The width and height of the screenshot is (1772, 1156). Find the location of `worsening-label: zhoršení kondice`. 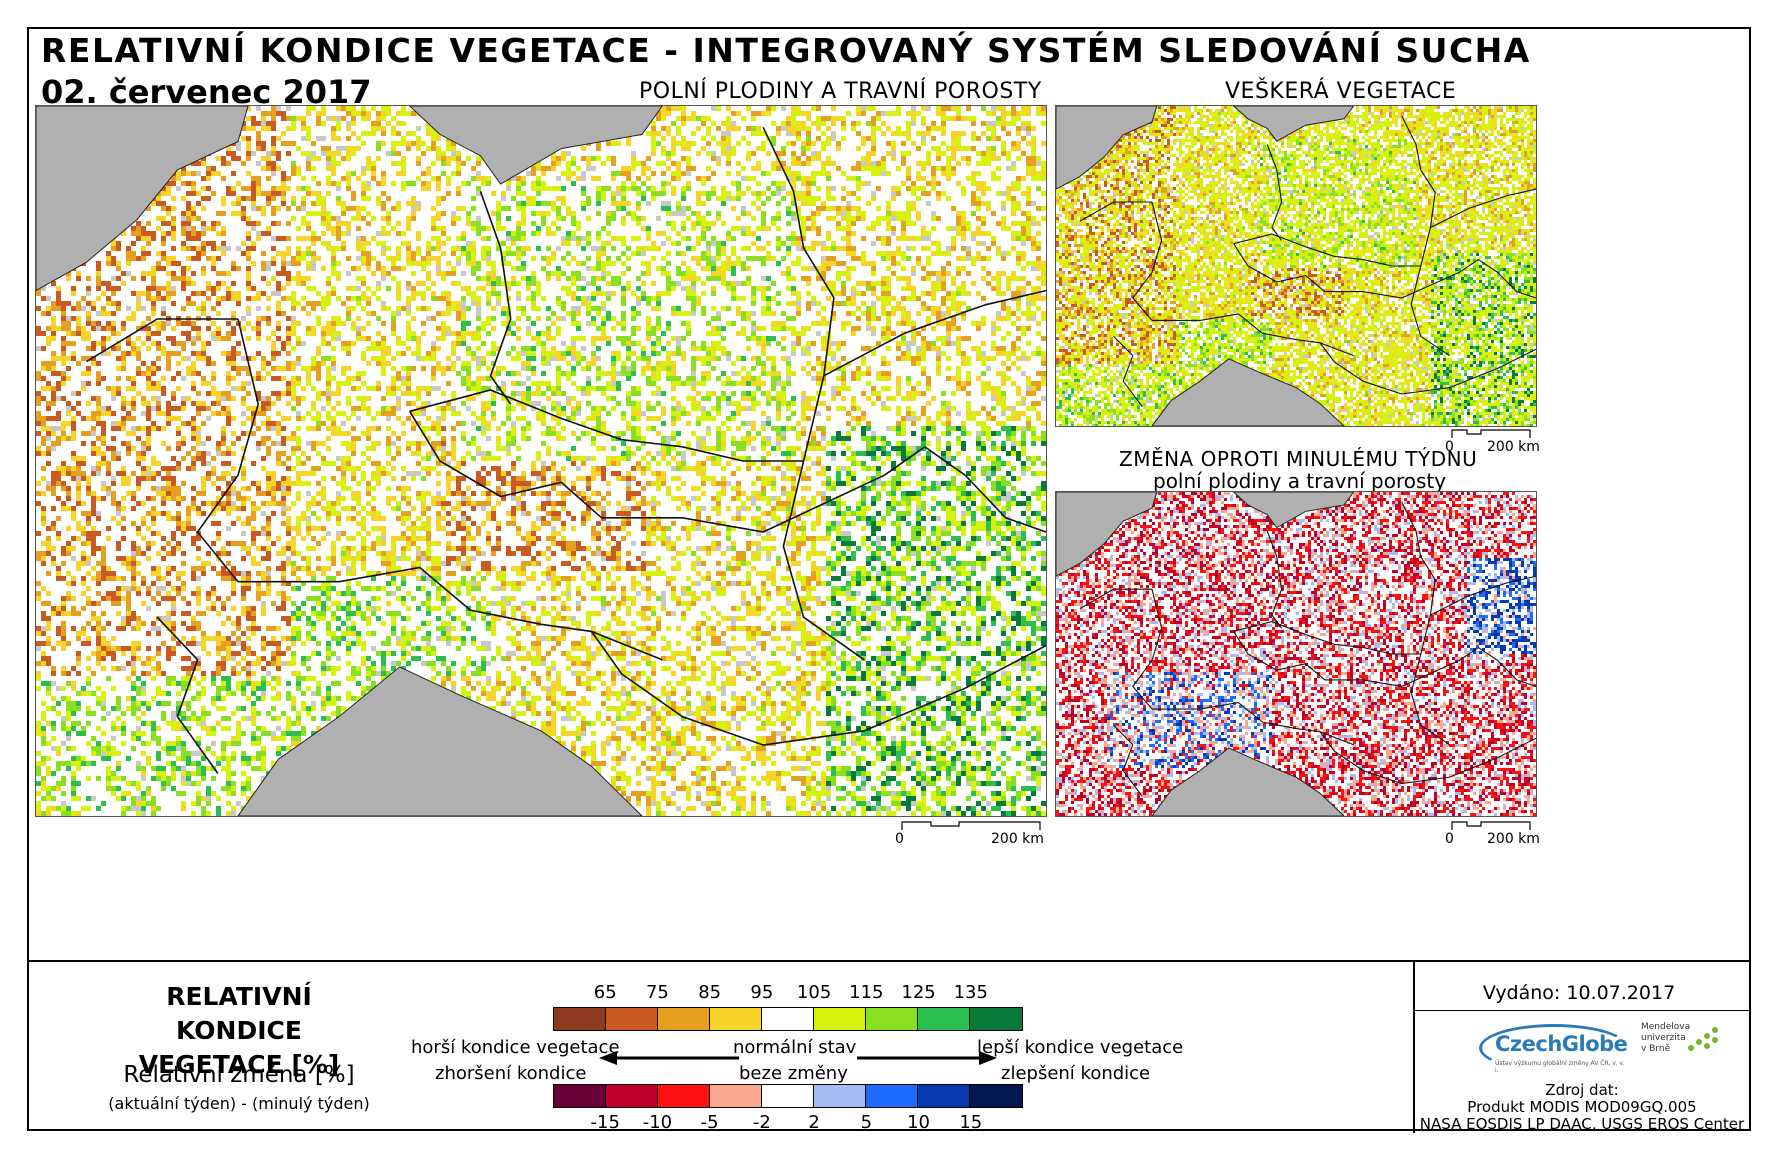

worsening-label: zhoršení kondice is located at coordinates (511, 1073).